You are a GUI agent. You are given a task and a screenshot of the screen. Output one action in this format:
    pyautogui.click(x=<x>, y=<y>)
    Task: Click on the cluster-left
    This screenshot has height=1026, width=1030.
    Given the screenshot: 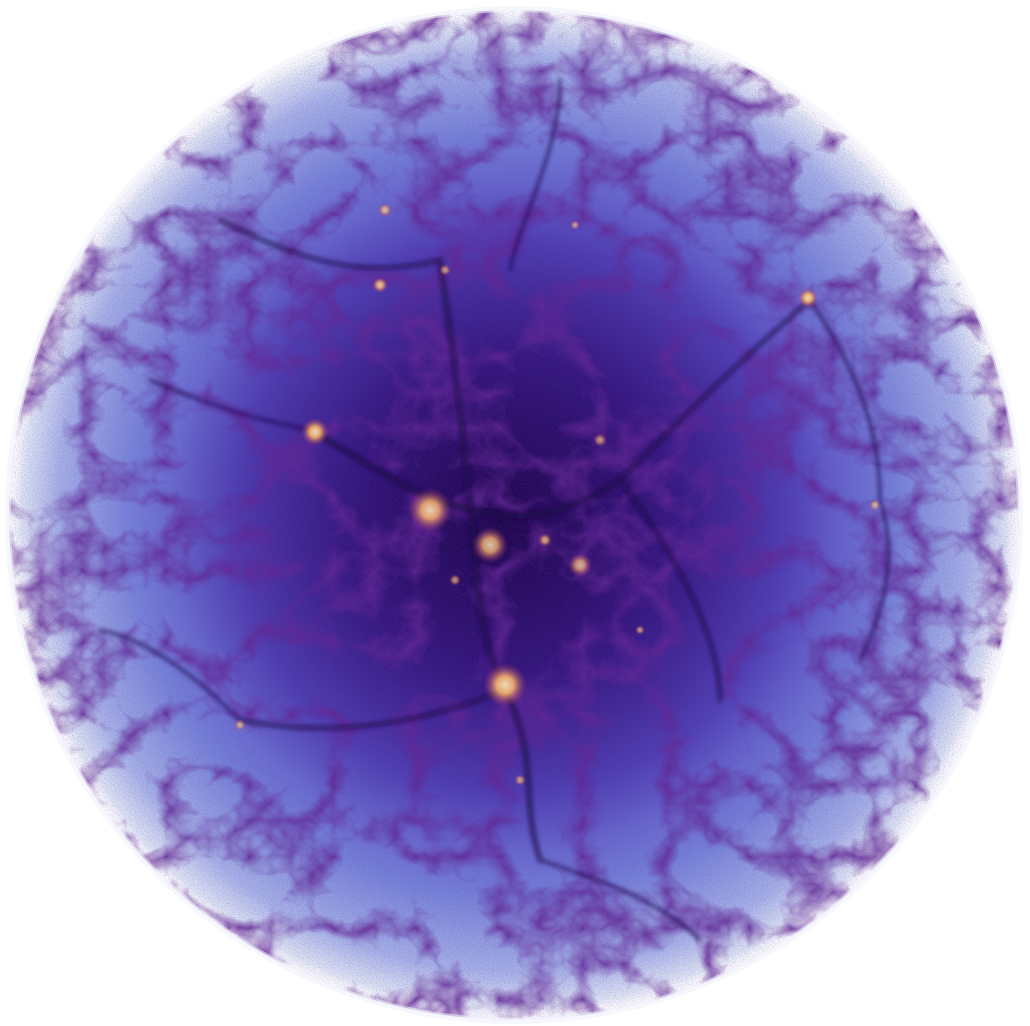 What is the action you would take?
    pyautogui.click(x=315, y=432)
    